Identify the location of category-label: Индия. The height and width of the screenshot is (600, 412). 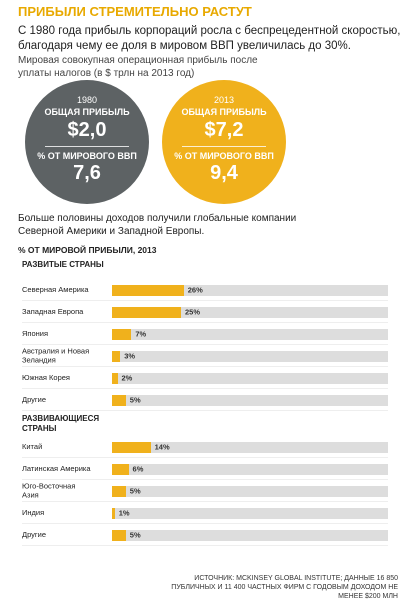
(33, 512).